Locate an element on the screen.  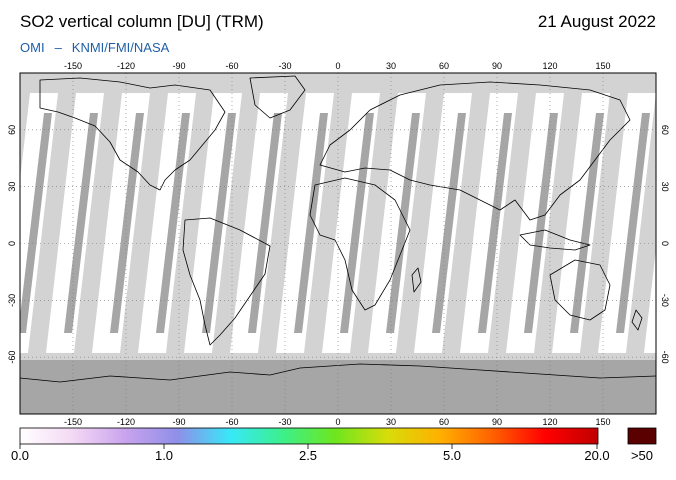
lon-tick-label-top: -60 is located at coordinates (231, 66).